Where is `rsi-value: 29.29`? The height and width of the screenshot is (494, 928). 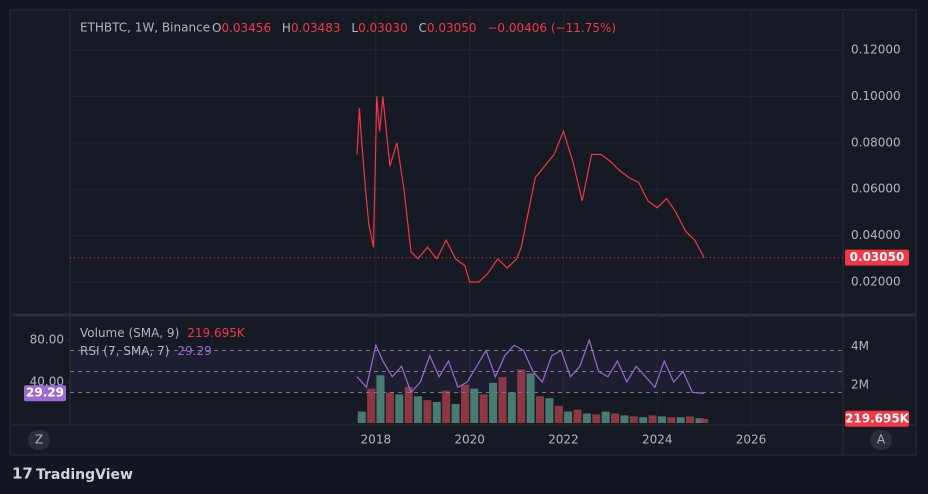 rsi-value: 29.29 is located at coordinates (194, 351).